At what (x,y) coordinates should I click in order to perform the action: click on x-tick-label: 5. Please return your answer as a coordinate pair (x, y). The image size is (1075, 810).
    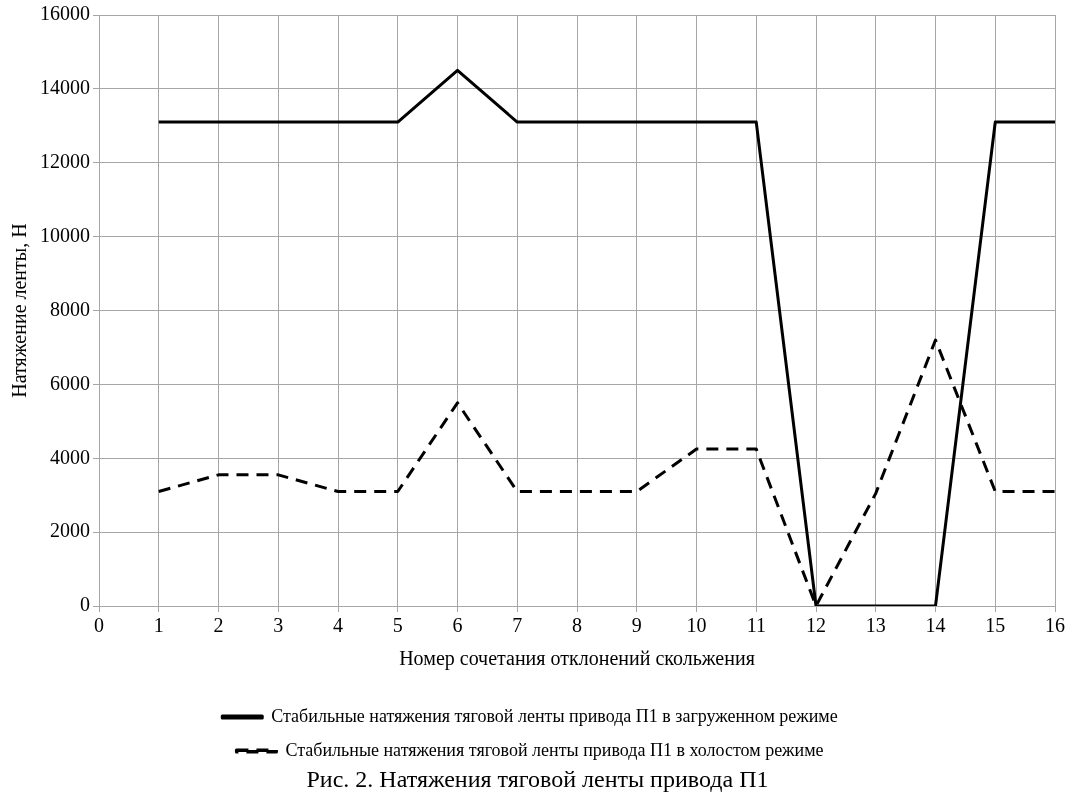
    Looking at the image, I should click on (397, 625).